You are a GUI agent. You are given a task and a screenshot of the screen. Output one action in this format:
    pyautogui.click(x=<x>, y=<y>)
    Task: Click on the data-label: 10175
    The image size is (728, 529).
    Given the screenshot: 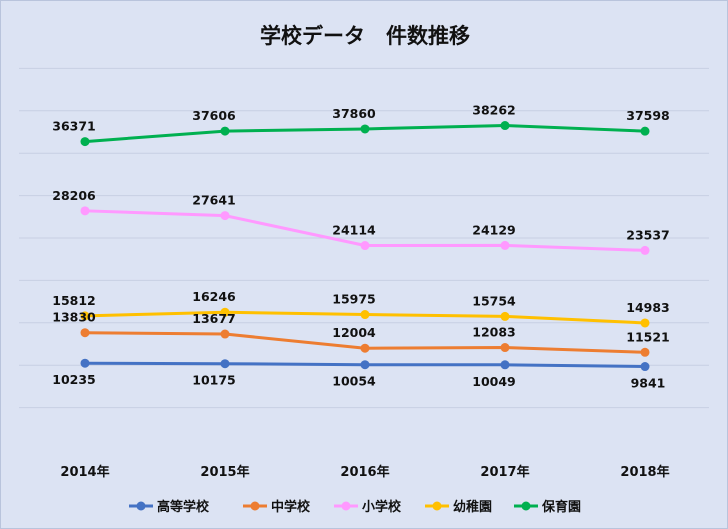 What is the action you would take?
    pyautogui.click(x=214, y=380)
    